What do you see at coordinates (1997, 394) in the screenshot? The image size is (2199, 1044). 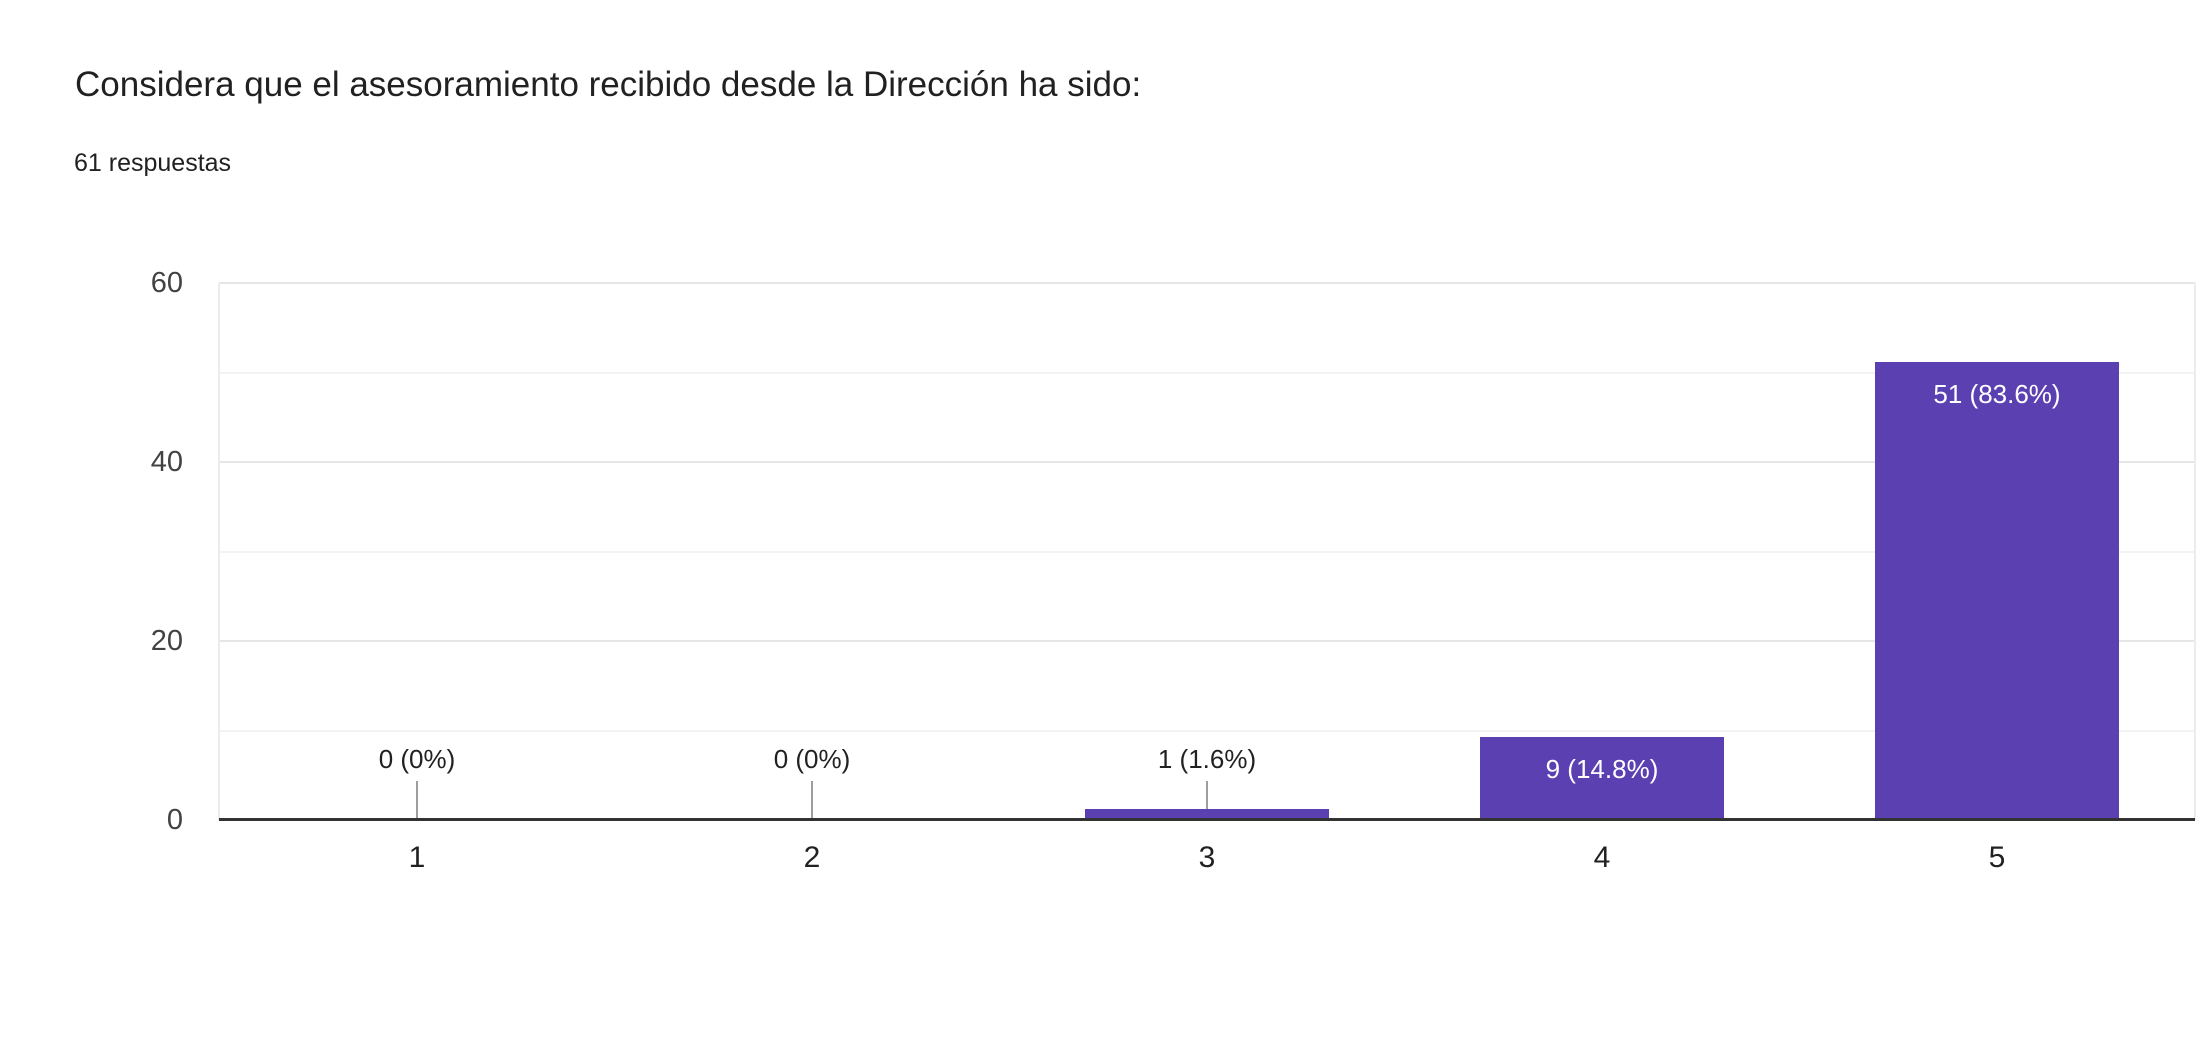 I see `bar-value-label: 51 (83.6%)` at bounding box center [1997, 394].